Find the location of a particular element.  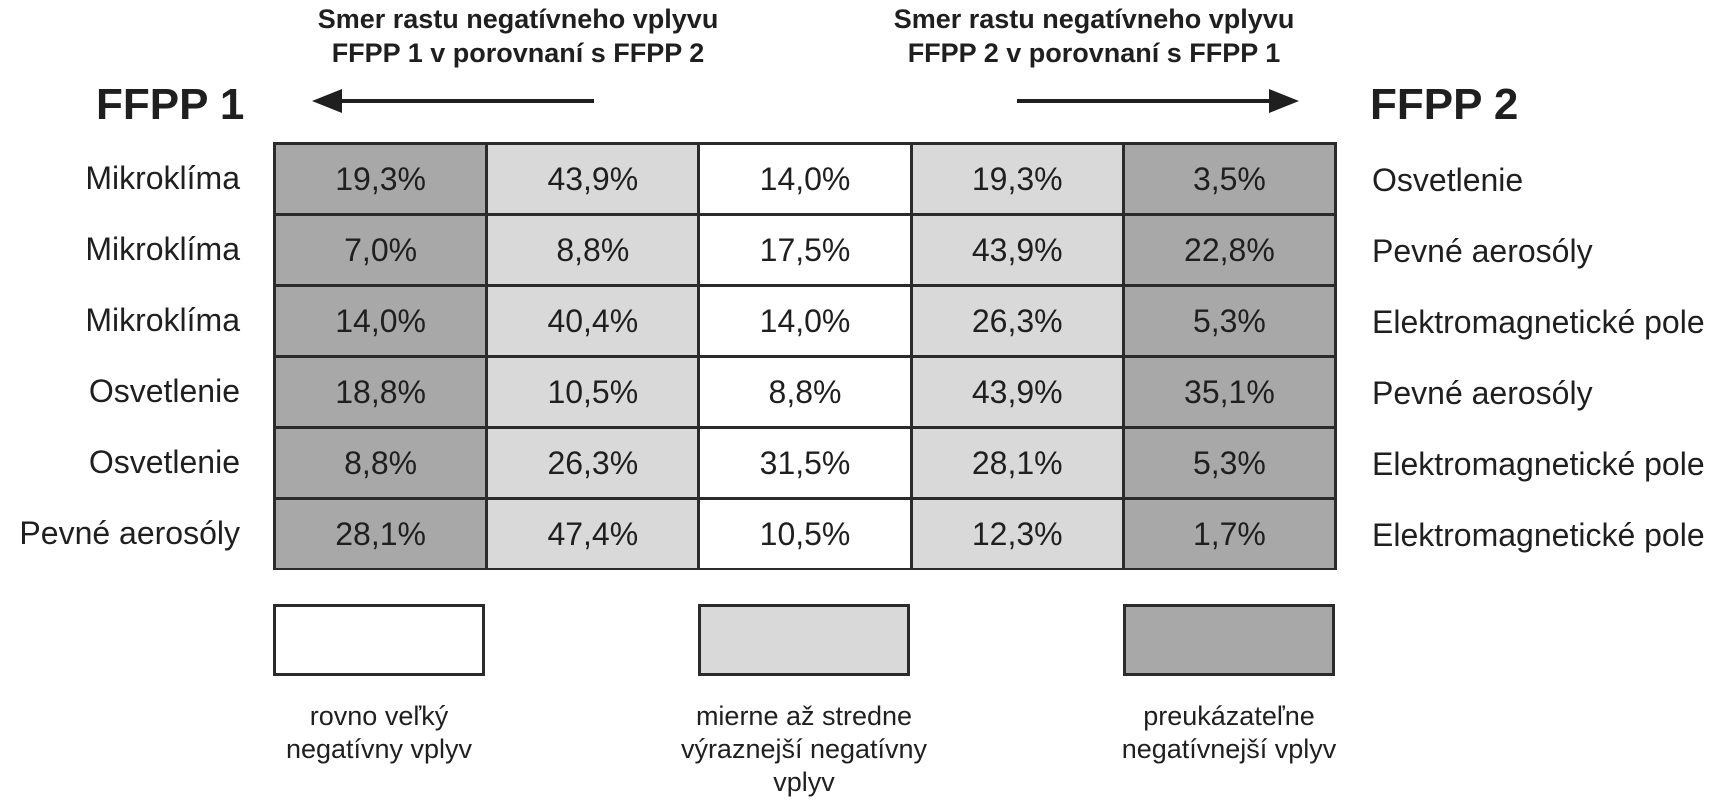

value-cell: 3,5% is located at coordinates (1229, 179).